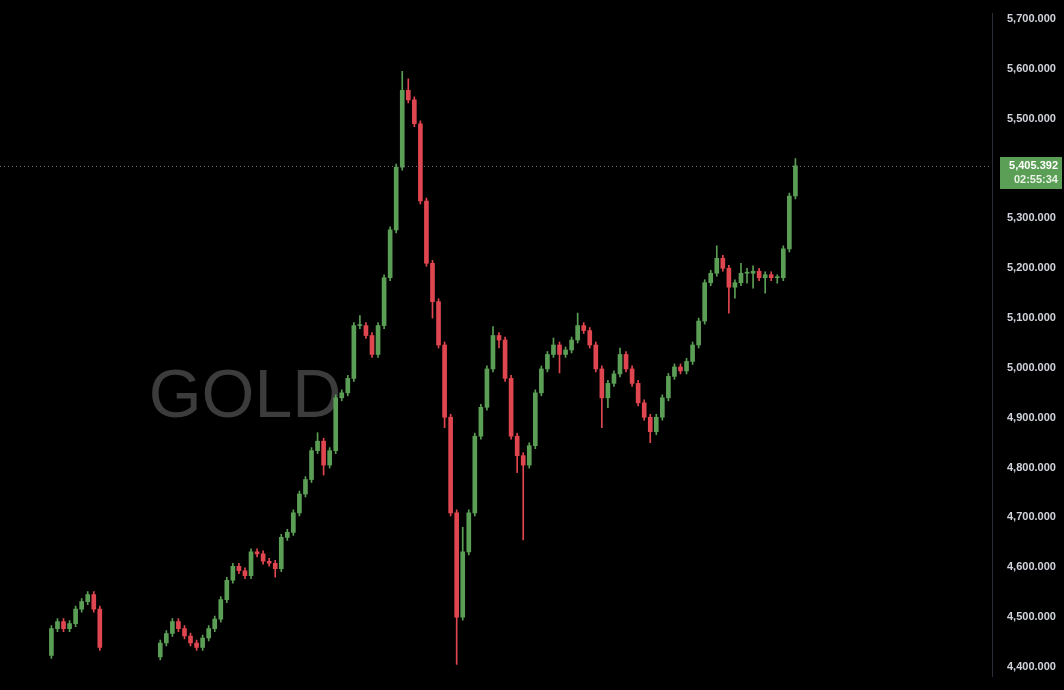 The image size is (1064, 690). What do you see at coordinates (245, 393) in the screenshot?
I see `text: GOLD` at bounding box center [245, 393].